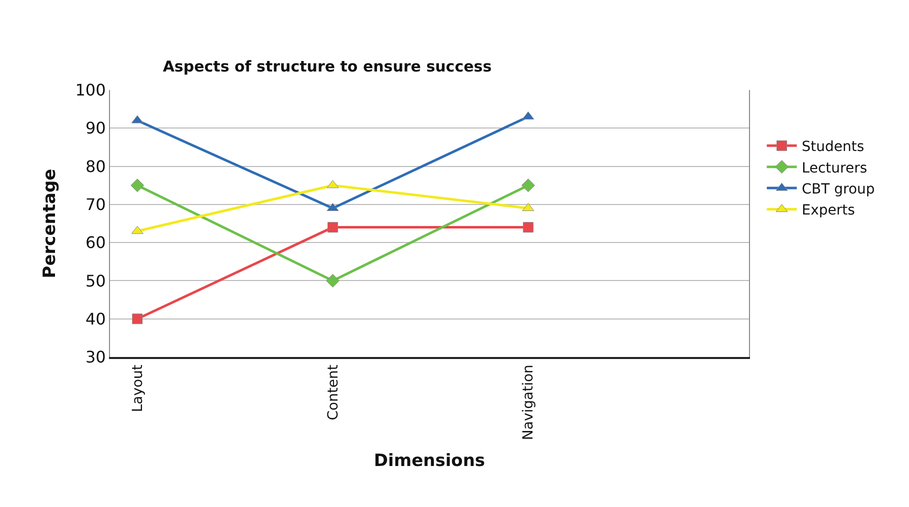 Image resolution: width=909 pixels, height=507 pixels. Describe the element at coordinates (838, 190) in the screenshot. I see `legend-label: CBT group` at that location.